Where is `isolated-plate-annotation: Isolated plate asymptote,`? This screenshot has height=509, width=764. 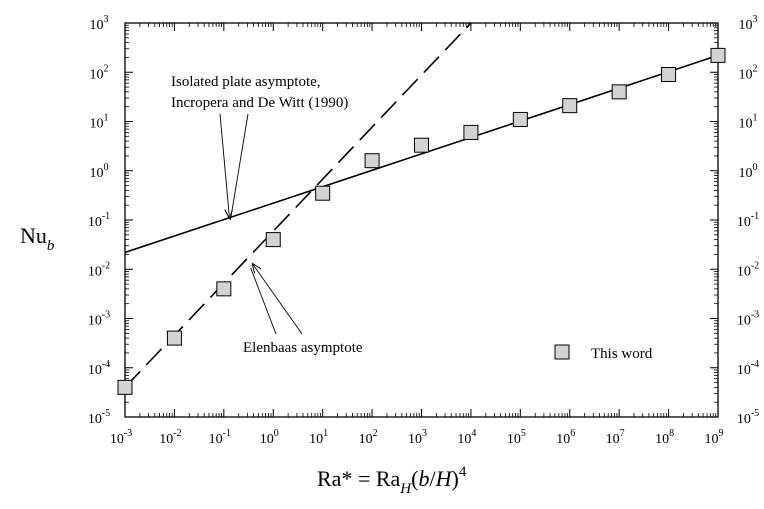
isolated-plate-annotation: Isolated plate asymptote, is located at coordinates (246, 82).